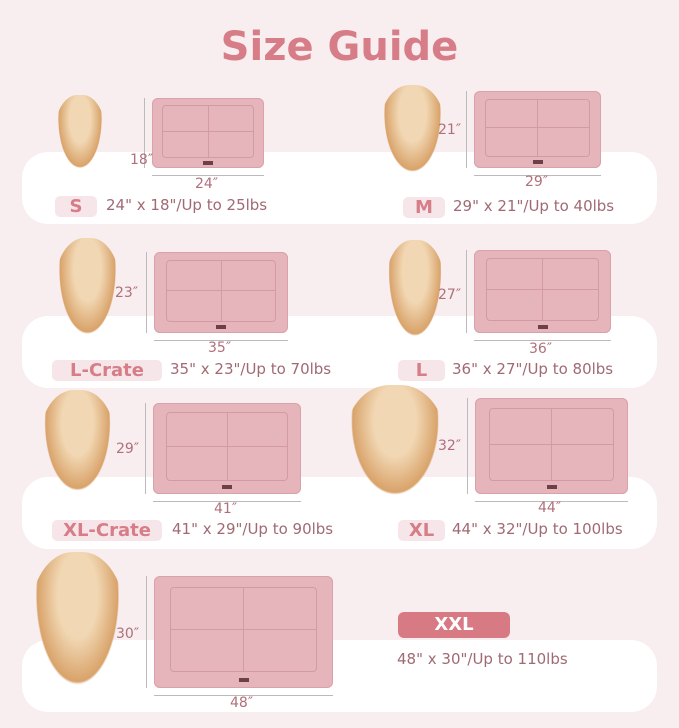 The image size is (679, 728). I want to click on size-description: 36" x 27"/Up to 80lbs, so click(533, 369).